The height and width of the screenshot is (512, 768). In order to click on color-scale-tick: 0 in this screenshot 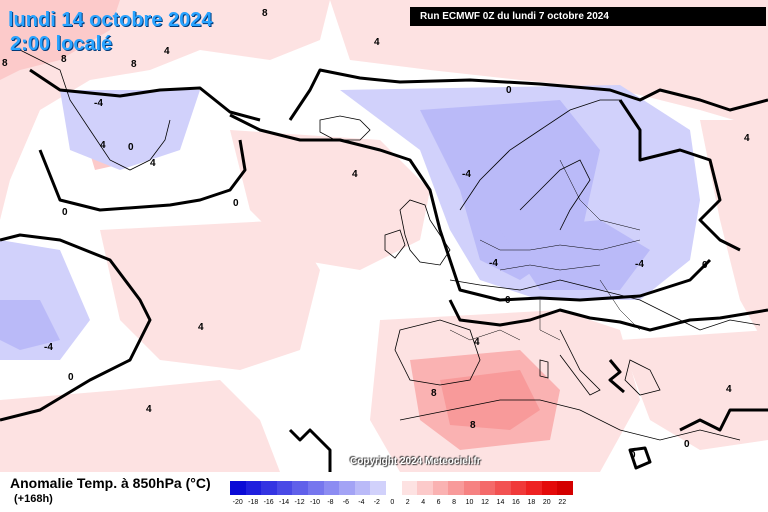, I will do `click(392, 502)`.